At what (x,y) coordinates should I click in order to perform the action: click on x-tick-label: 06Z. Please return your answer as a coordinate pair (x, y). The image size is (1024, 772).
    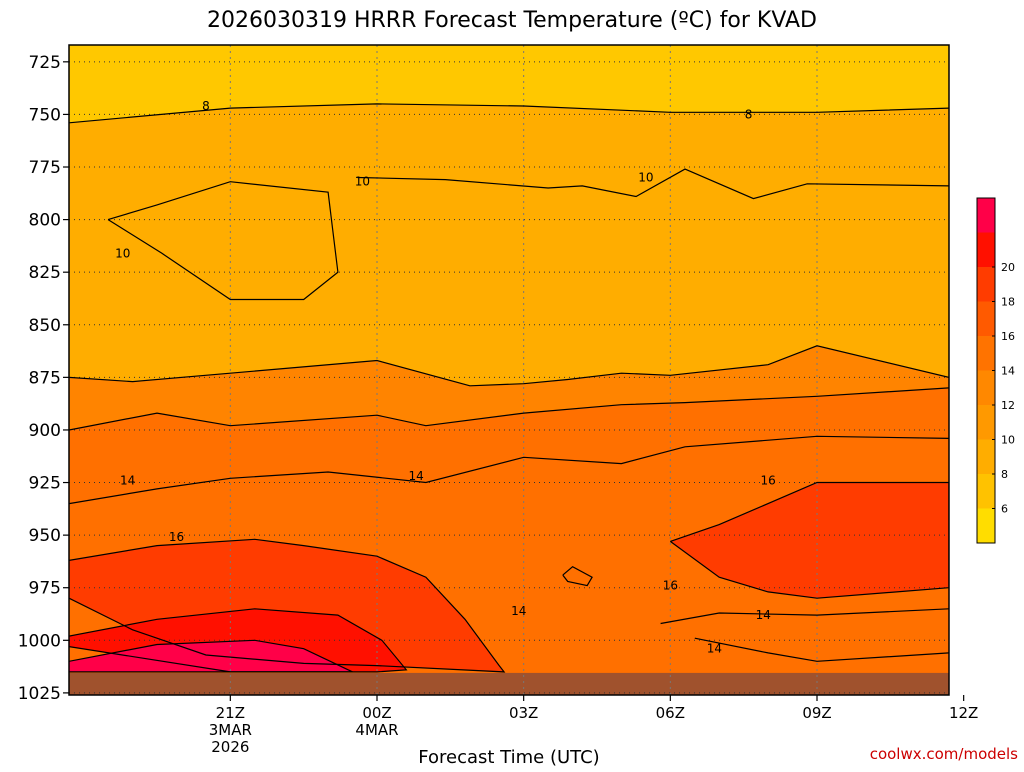
    Looking at the image, I should click on (670, 713).